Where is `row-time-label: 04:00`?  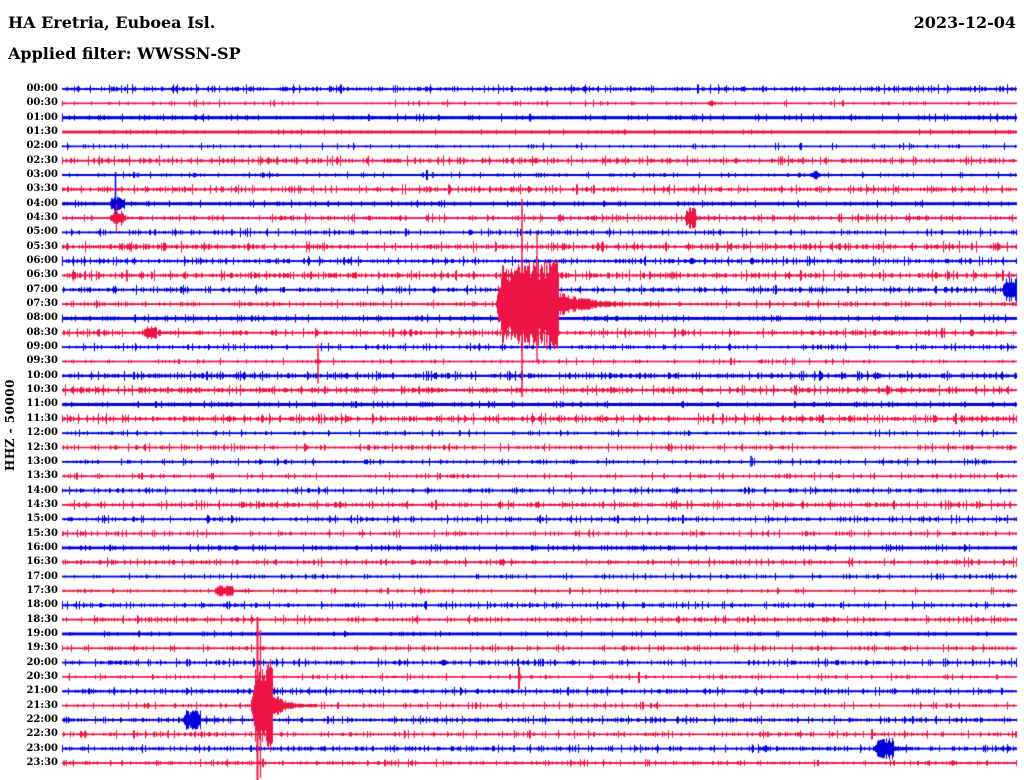 row-time-label: 04:00 is located at coordinates (42, 203).